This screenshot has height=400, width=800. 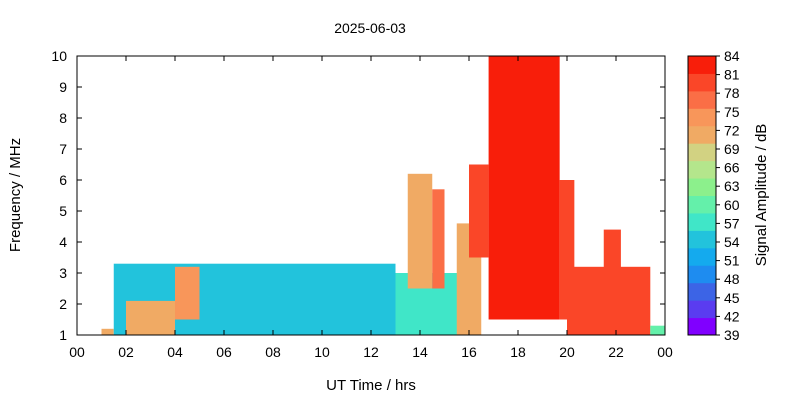 I want to click on colorbar-tick-label: 57, so click(x=732, y=223).